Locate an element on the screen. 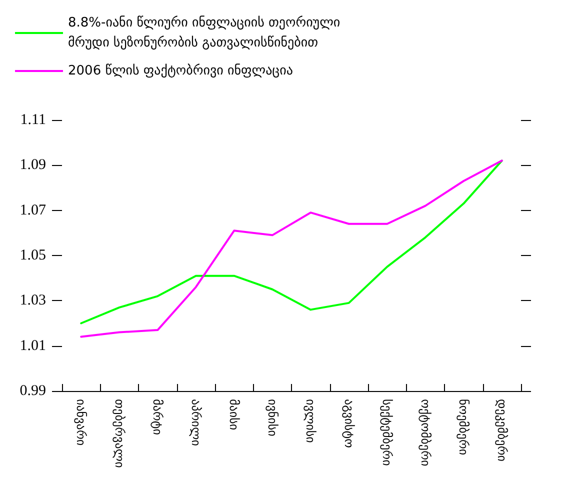 Image resolution: width=571 pixels, height=479 pixels. x-tick-label: ნოემბერი is located at coordinates (463, 427).